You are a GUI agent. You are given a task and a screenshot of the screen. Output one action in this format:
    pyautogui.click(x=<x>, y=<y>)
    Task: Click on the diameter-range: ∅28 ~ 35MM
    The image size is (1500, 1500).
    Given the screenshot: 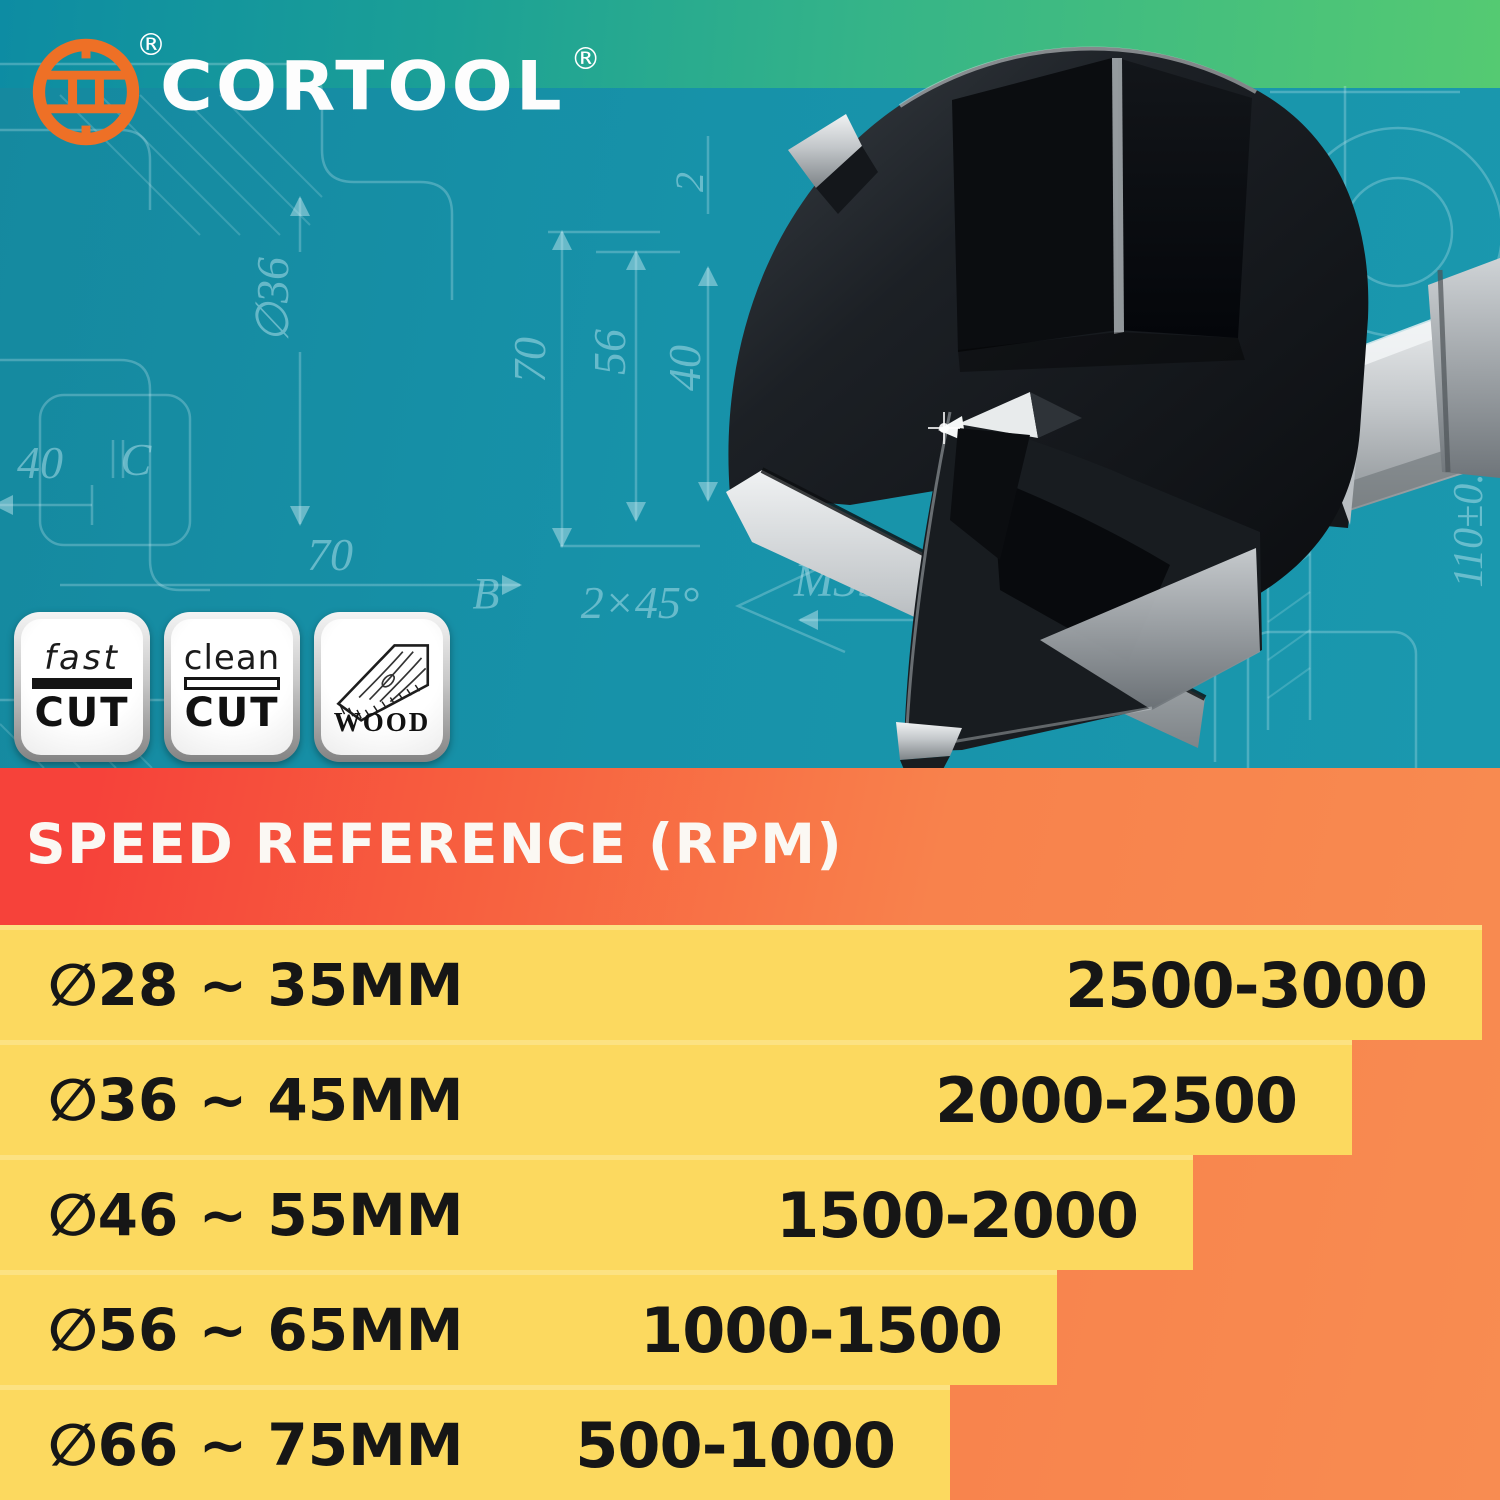 What is the action you would take?
    pyautogui.click(x=256, y=985)
    